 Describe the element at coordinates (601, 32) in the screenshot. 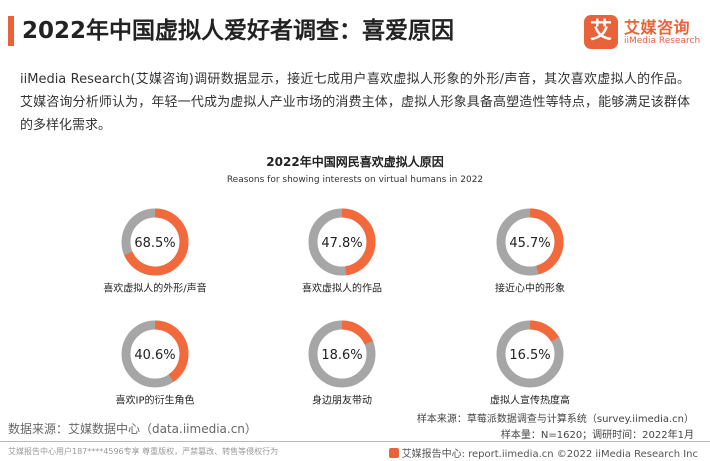

I see `logo-icon: 艾` at that location.